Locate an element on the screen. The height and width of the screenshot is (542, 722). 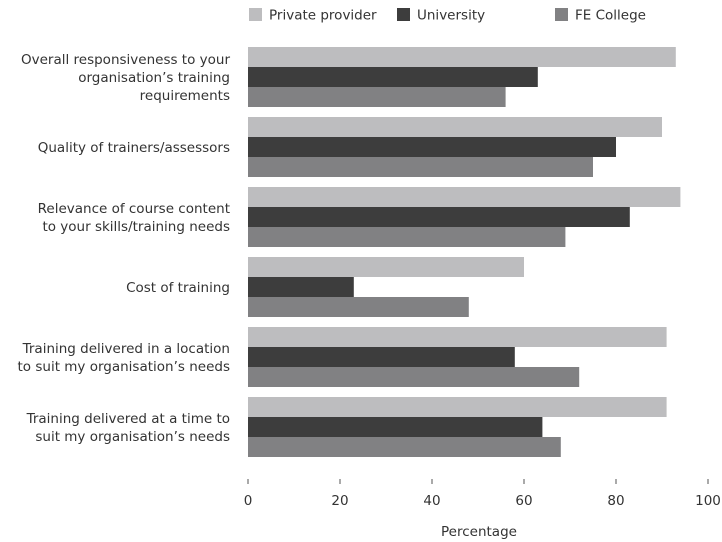
category-label-line: to your skills/training needs is located at coordinates (136, 227).